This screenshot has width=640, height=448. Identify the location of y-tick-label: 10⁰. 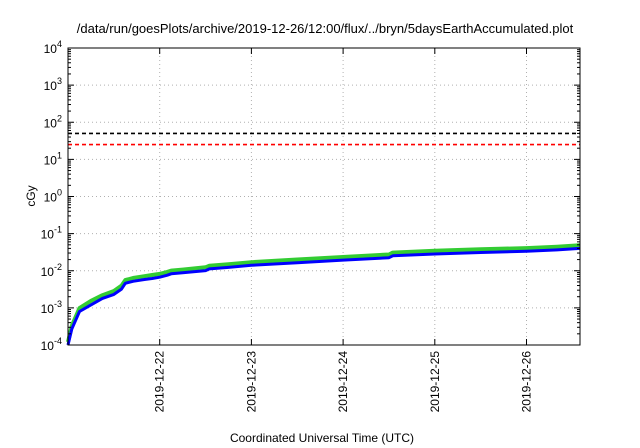
(53, 196).